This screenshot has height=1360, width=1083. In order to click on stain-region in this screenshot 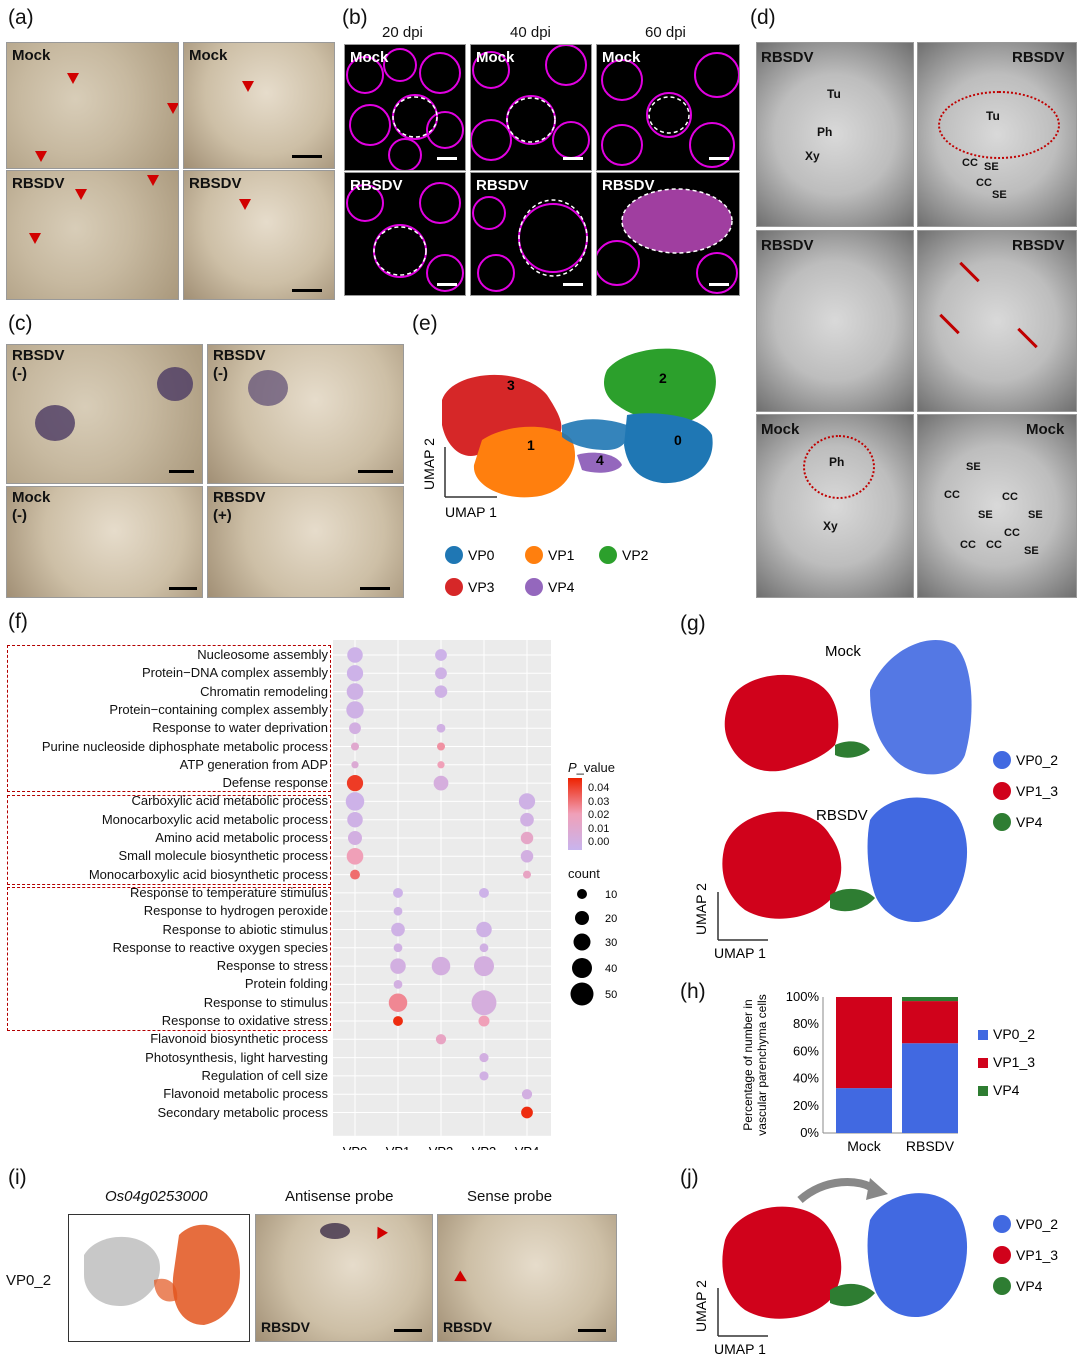, I will do `click(55, 423)`.